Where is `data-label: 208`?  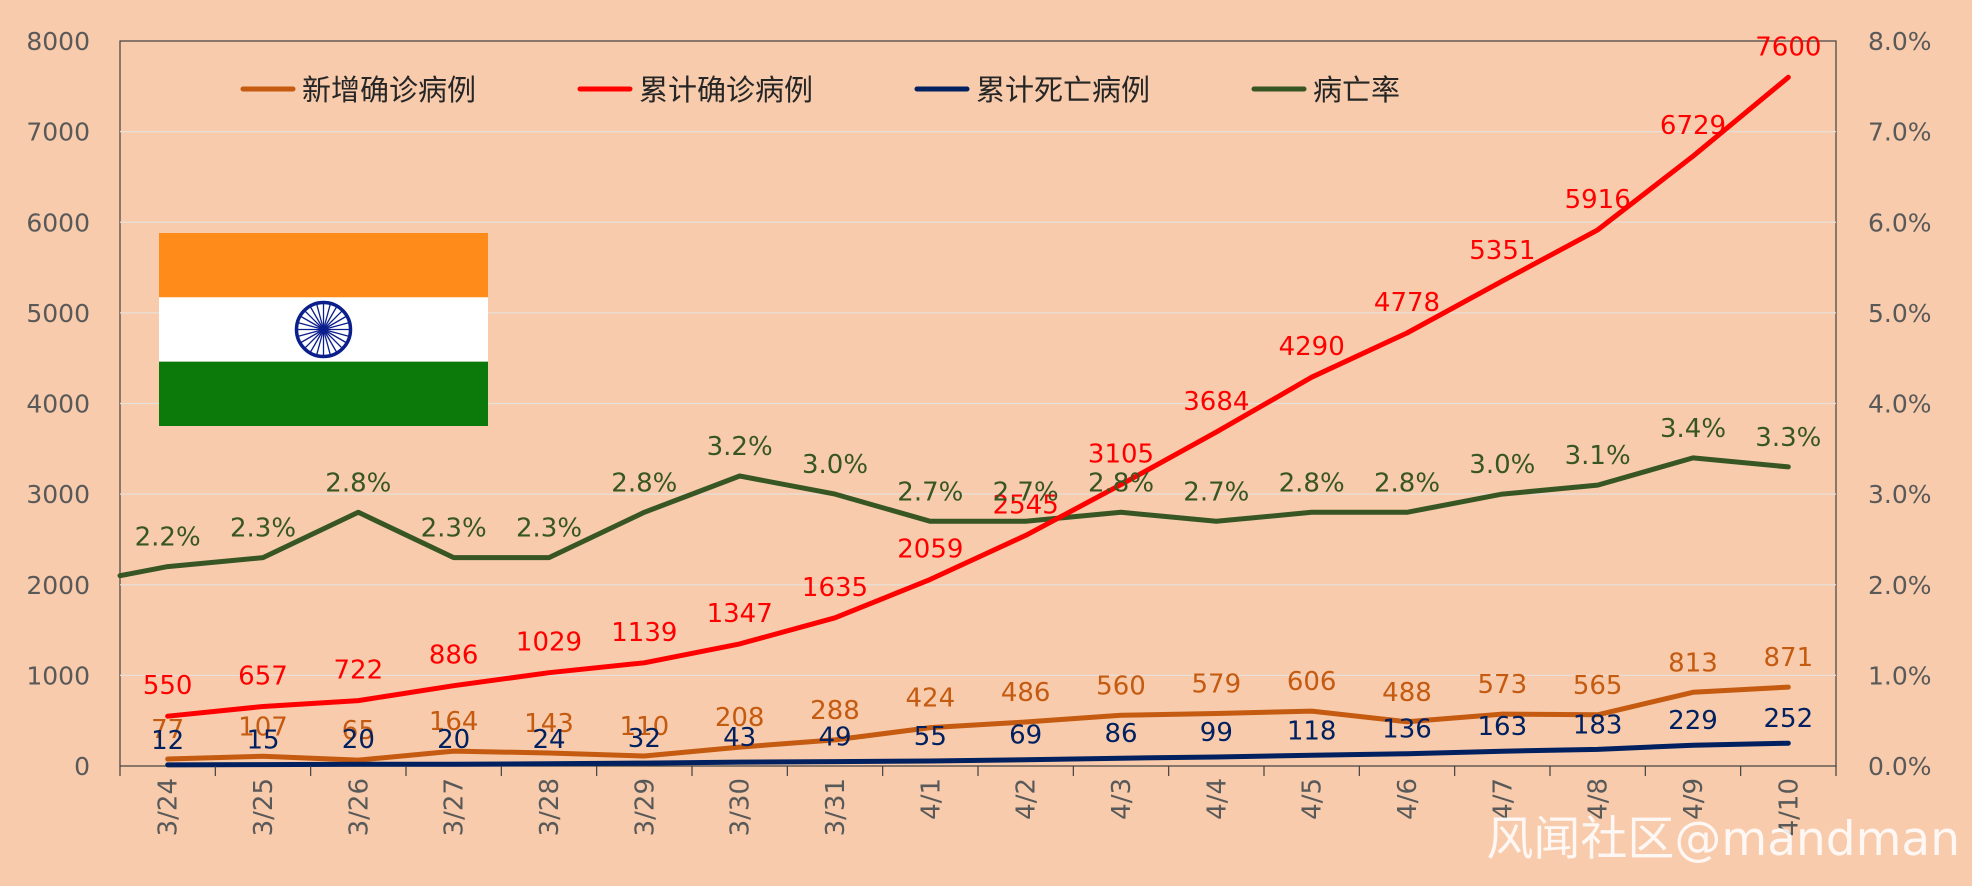 data-label: 208 is located at coordinates (740, 718).